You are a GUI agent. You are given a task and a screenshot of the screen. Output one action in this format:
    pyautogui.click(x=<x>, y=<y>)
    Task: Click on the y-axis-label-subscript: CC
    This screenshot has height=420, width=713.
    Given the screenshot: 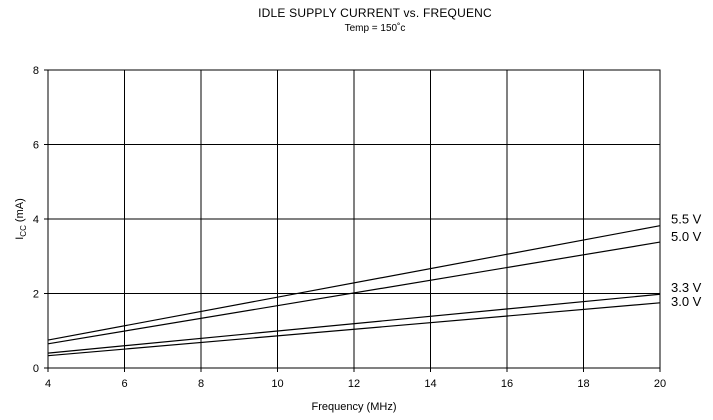 What is the action you would take?
    pyautogui.click(x=23, y=231)
    